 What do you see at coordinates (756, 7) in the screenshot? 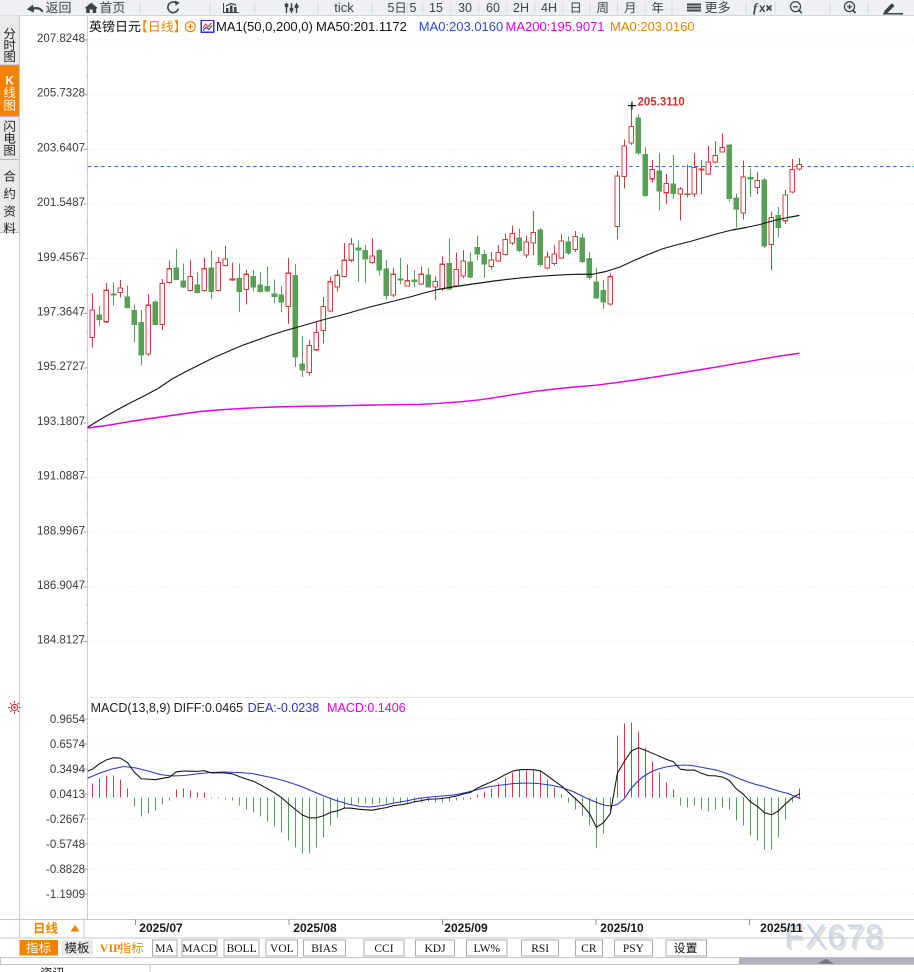
I see `svg-text: f` at bounding box center [756, 7].